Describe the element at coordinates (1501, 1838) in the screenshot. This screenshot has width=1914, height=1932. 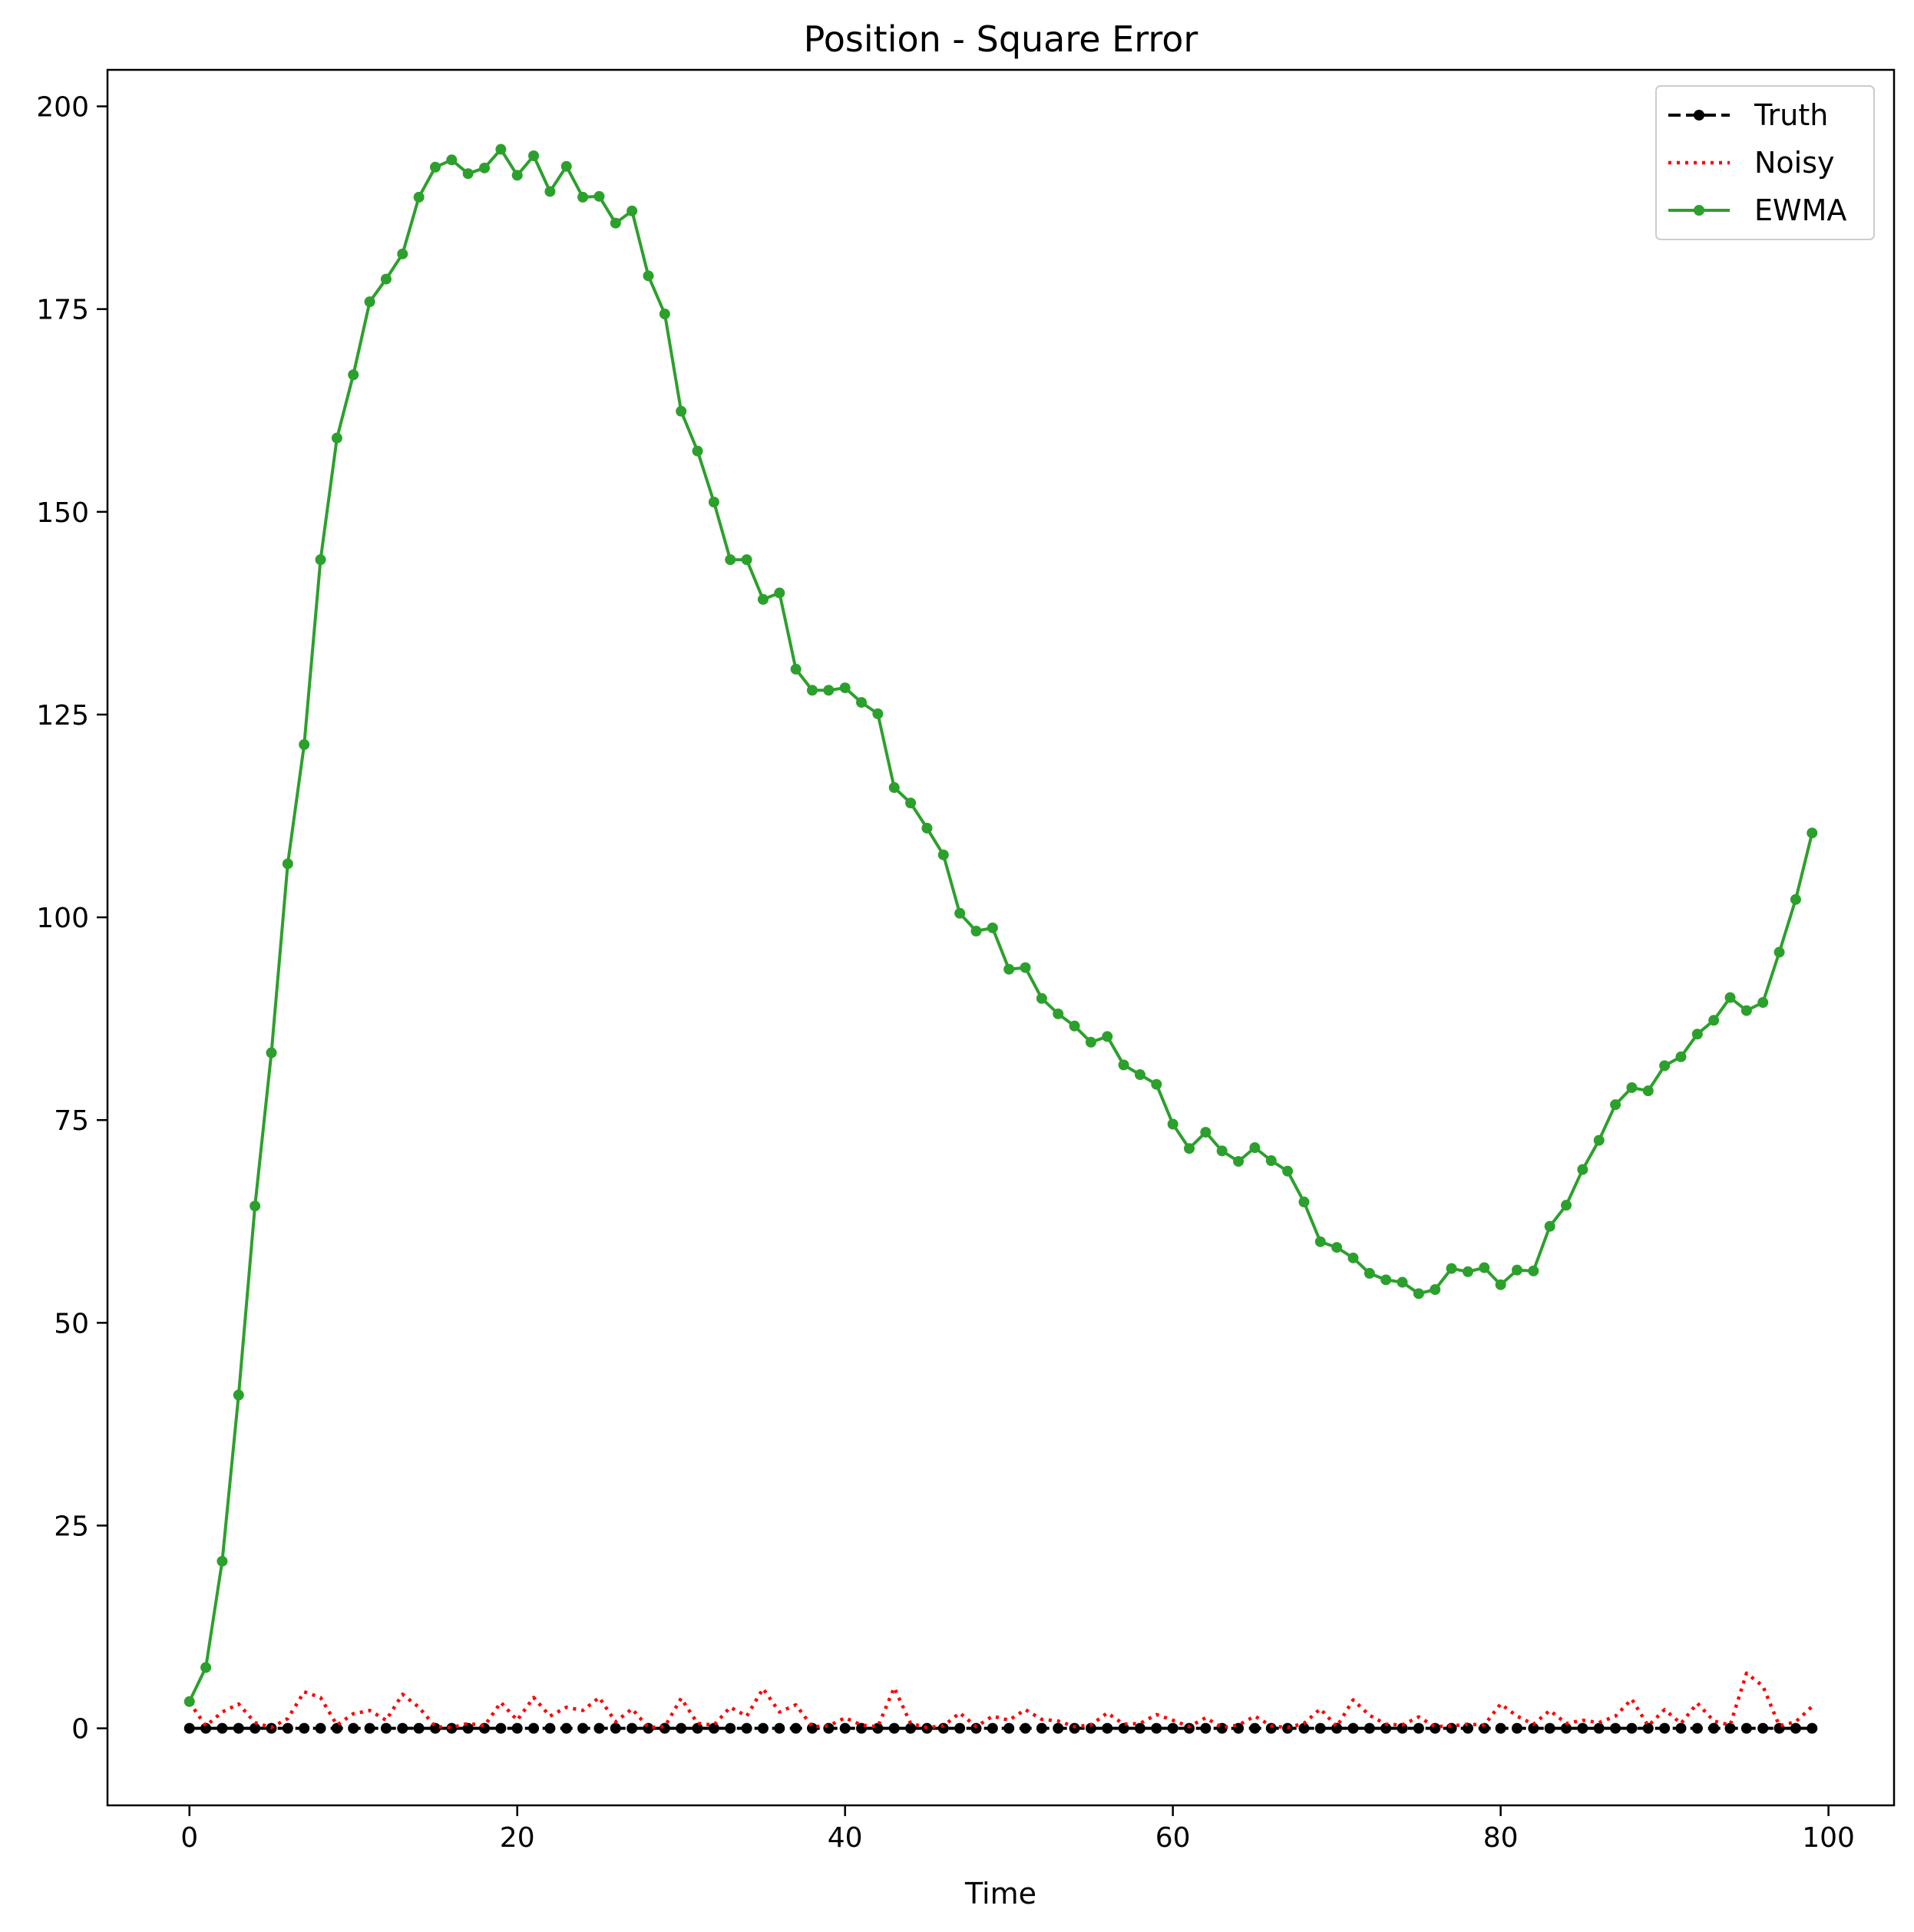
I see `x-tick-label: 80` at that location.